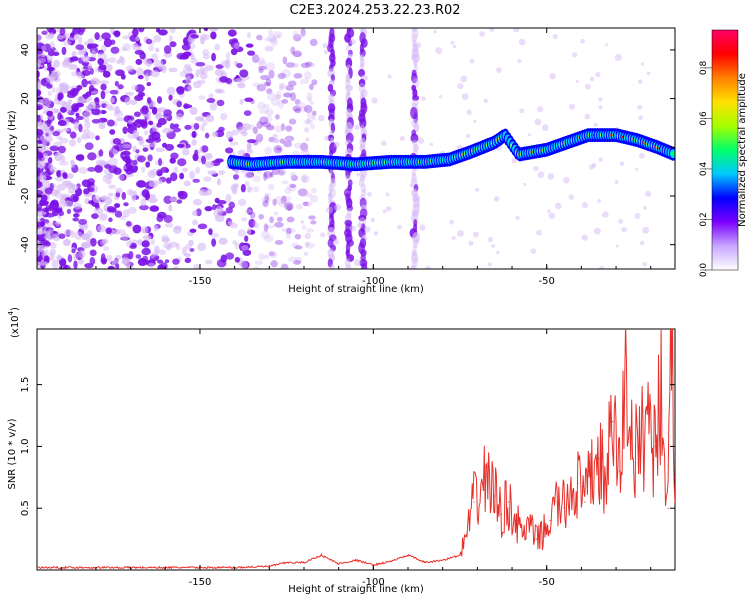  Describe the element at coordinates (14, 322) in the screenshot. I see `snr-scale-label: (x104)` at that location.